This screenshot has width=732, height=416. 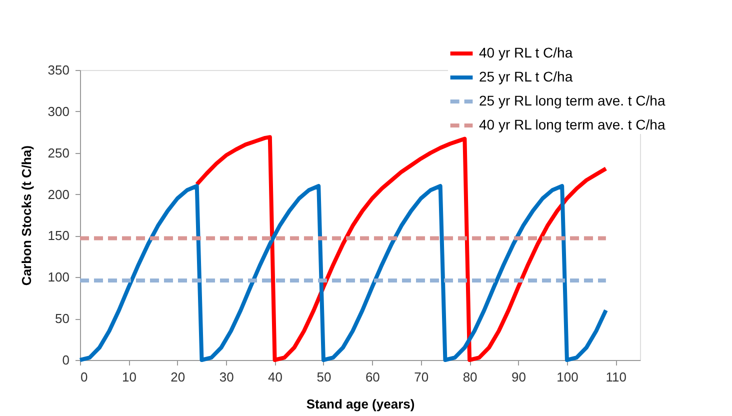 What do you see at coordinates (59, 111) in the screenshot?
I see `y-tick-label: 300` at bounding box center [59, 111].